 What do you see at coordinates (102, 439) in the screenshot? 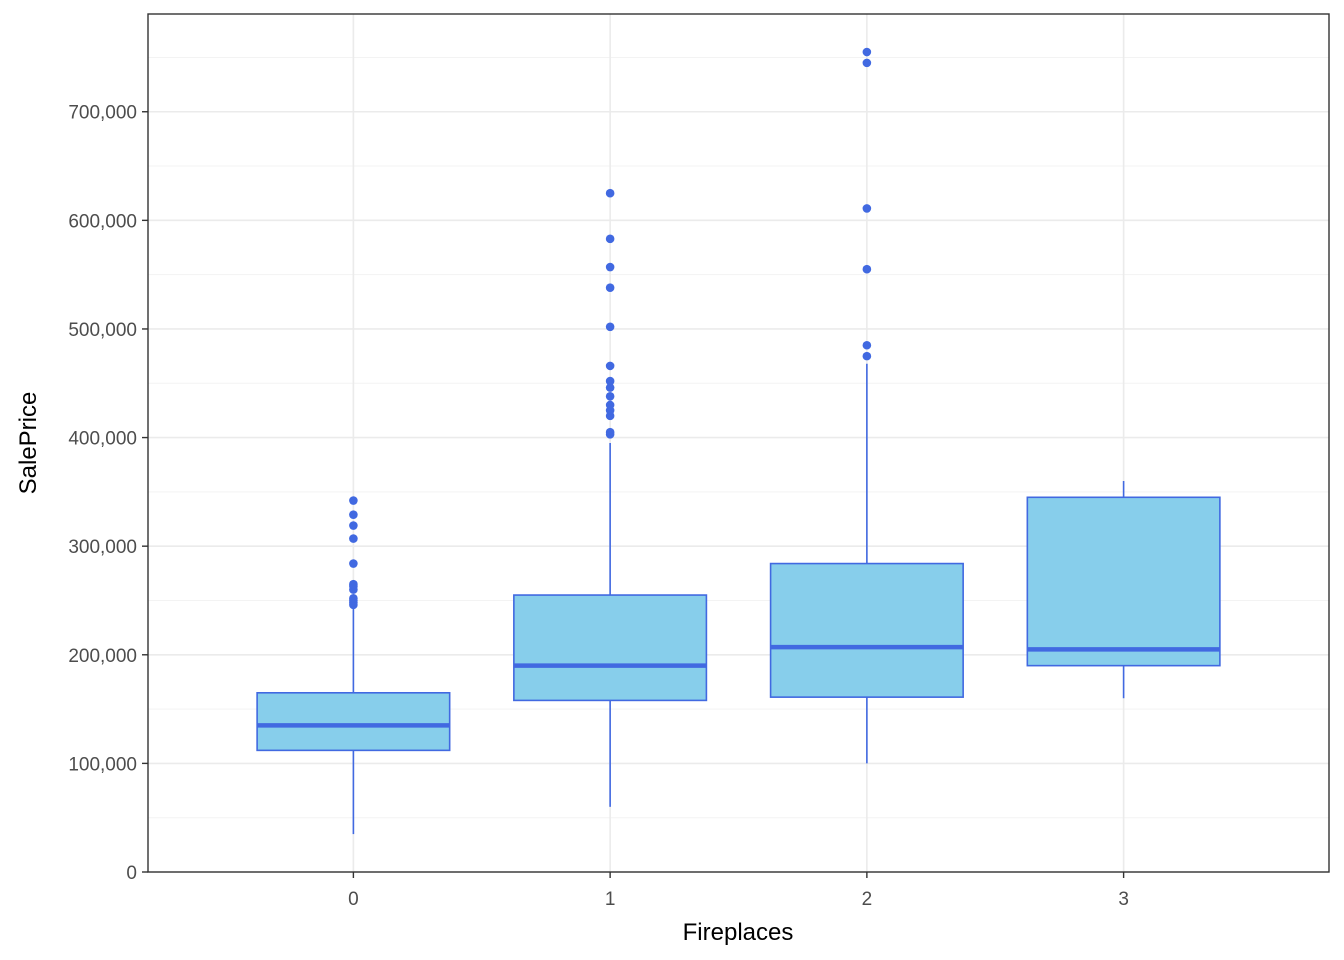
I see `y-tick-label: 400,000` at bounding box center [102, 439].